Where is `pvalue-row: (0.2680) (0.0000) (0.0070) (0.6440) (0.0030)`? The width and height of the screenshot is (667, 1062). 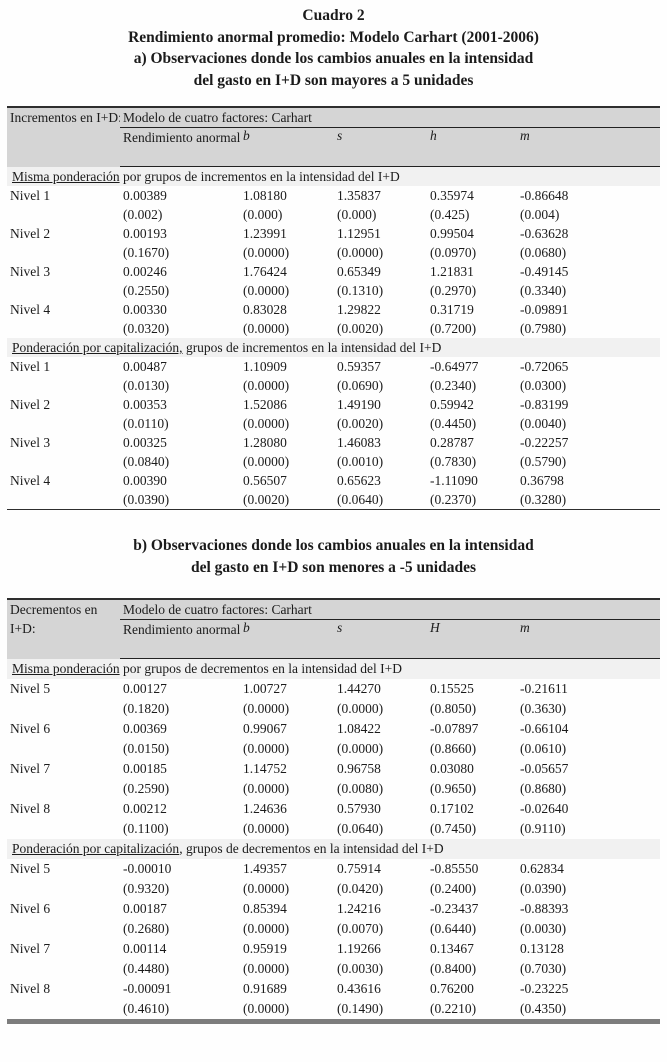 pvalue-row: (0.2680) (0.0000) (0.0070) (0.6440) (0.0030) is located at coordinates (333, 929).